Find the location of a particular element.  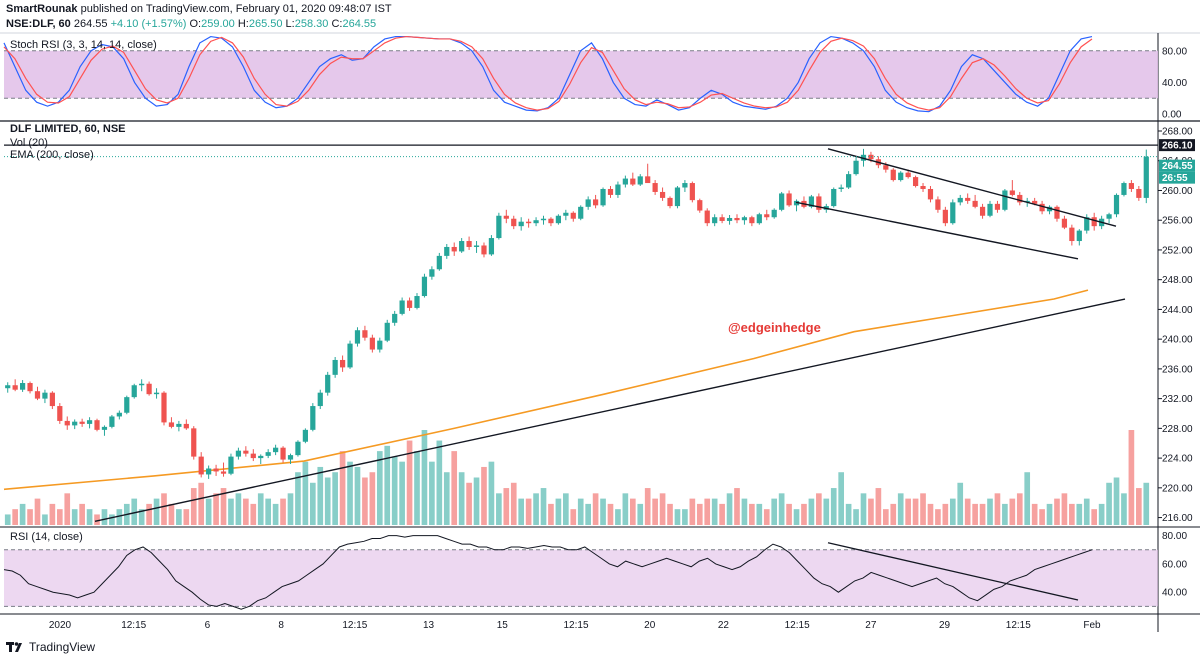

footer-brand: TradingView is located at coordinates (50, 647).